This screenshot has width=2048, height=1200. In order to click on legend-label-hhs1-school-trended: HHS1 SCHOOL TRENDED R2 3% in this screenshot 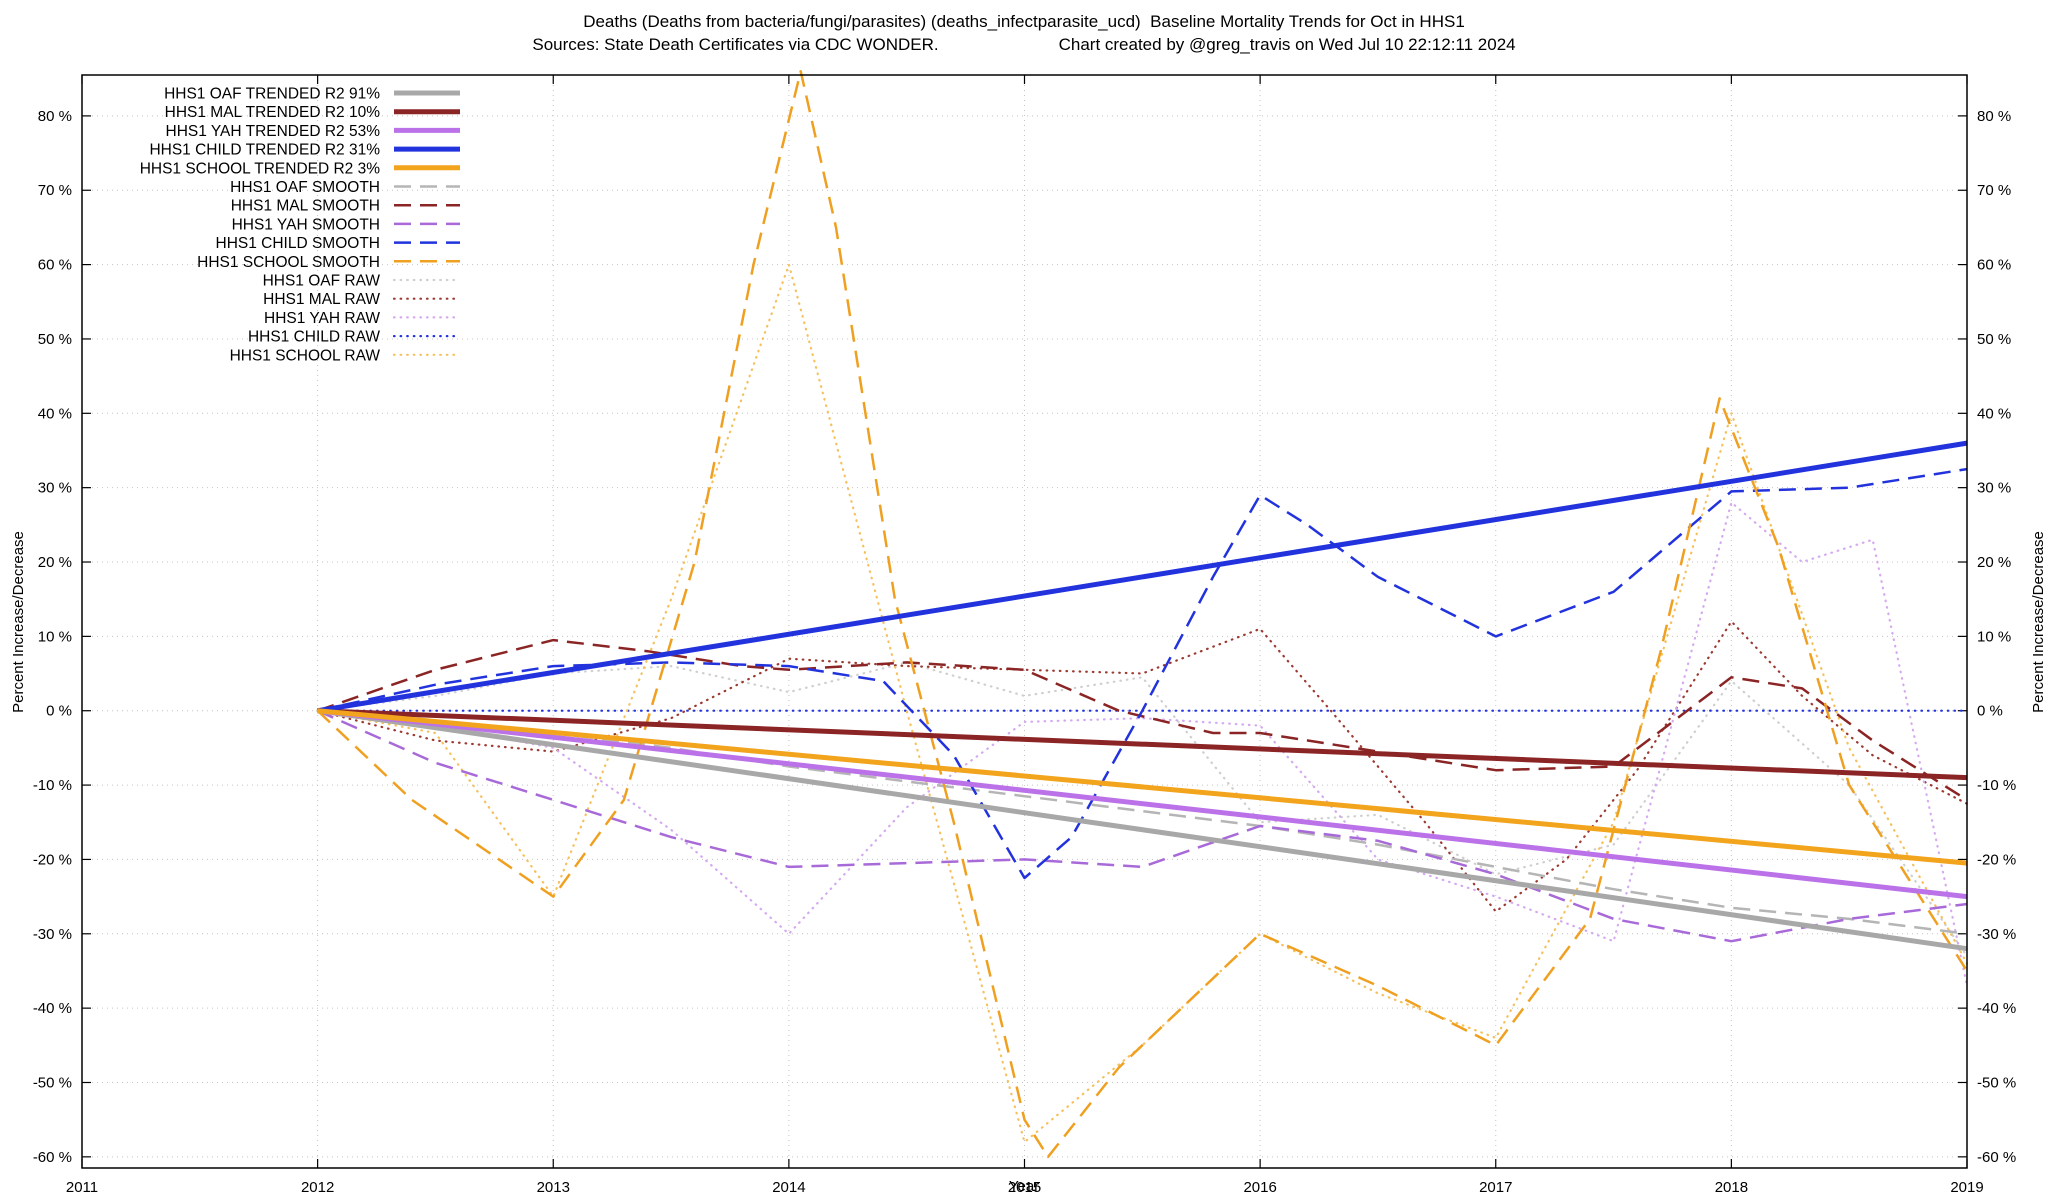, I will do `click(260, 168)`.